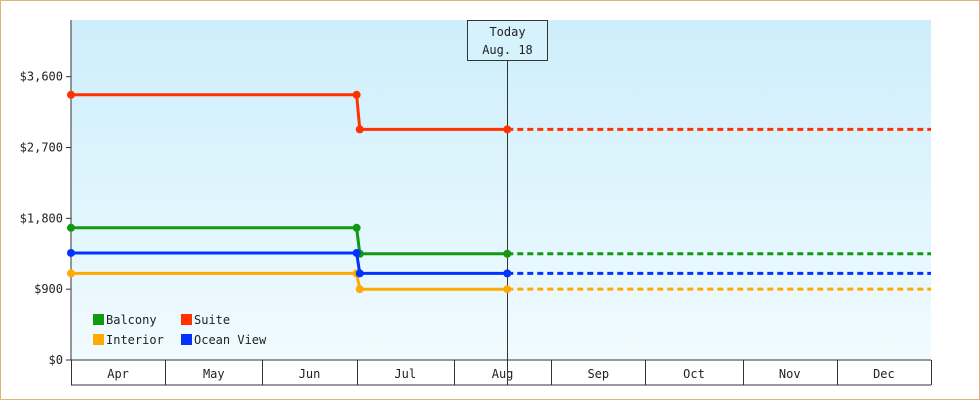 The height and width of the screenshot is (400, 980). Describe the element at coordinates (41, 77) in the screenshot. I see `y-tick-label: $3,600` at that location.